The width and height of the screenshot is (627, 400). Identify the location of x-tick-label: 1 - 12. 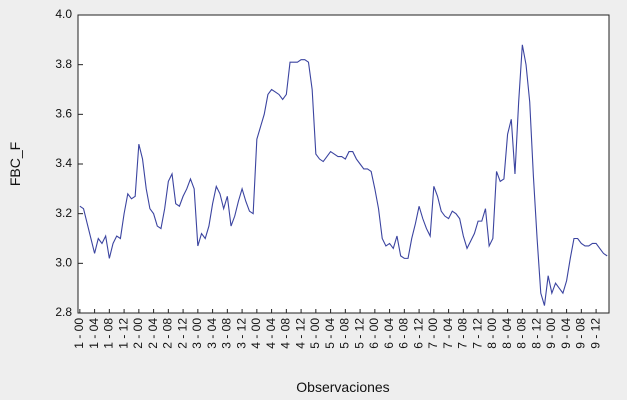
(123, 333).